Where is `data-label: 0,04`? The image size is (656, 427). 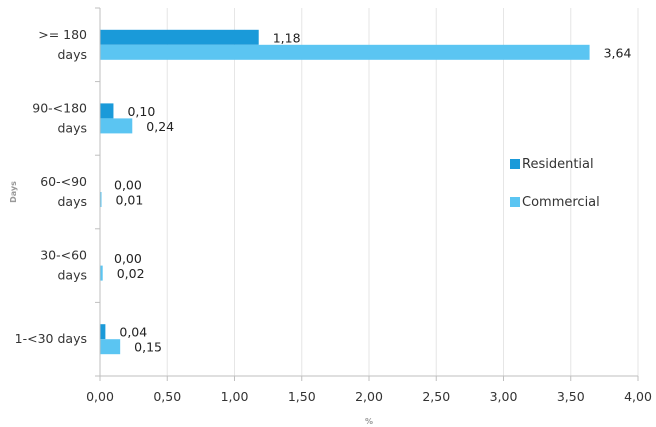 data-label: 0,04 is located at coordinates (133, 332).